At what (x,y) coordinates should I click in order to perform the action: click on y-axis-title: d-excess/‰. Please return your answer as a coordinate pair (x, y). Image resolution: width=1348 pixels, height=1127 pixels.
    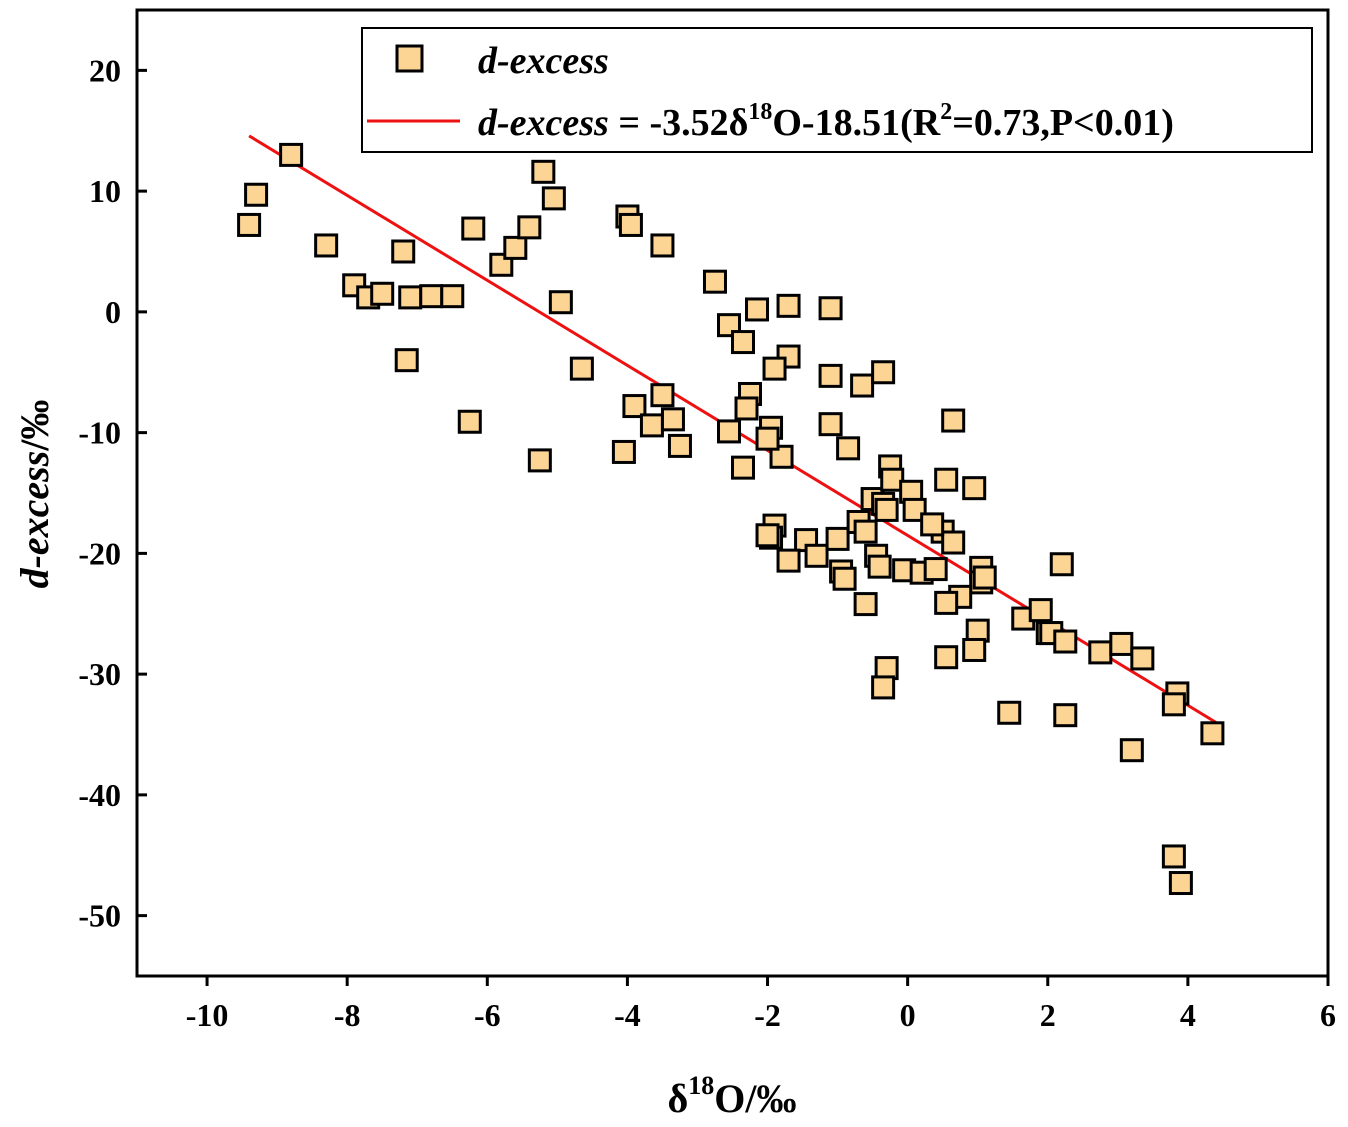
    Looking at the image, I should click on (34, 494).